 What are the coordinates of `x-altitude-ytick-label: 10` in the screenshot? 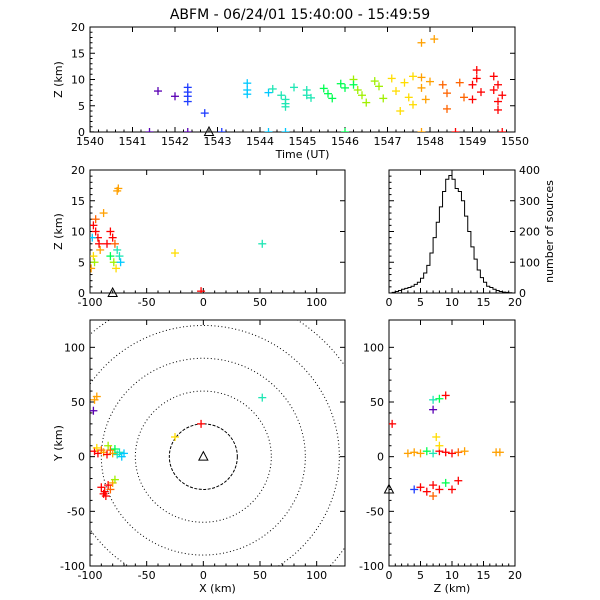 It's located at (78, 232).